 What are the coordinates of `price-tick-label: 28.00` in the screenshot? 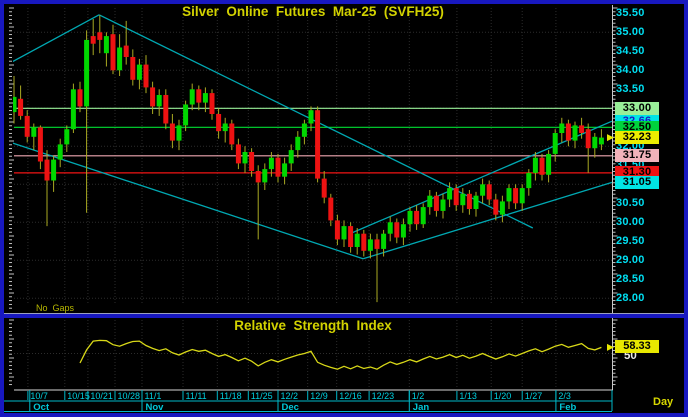 It's located at (630, 298).